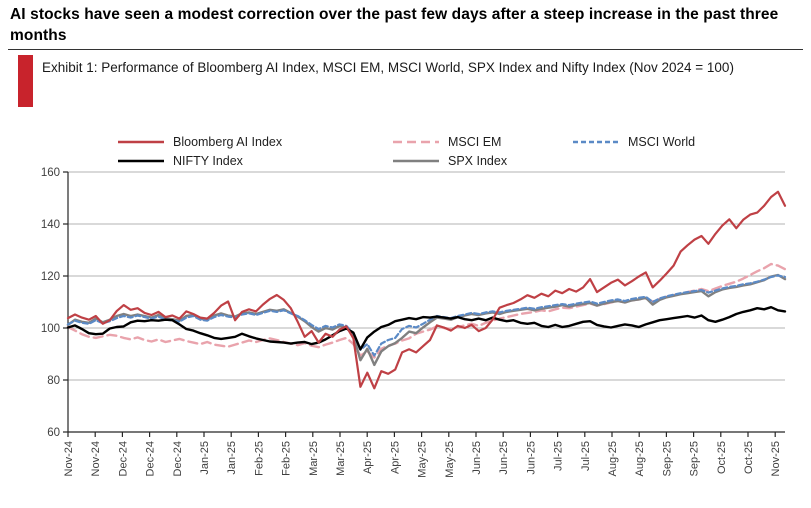 The height and width of the screenshot is (508, 811). What do you see at coordinates (53, 381) in the screenshot?
I see `y-tick-label: 80` at bounding box center [53, 381].